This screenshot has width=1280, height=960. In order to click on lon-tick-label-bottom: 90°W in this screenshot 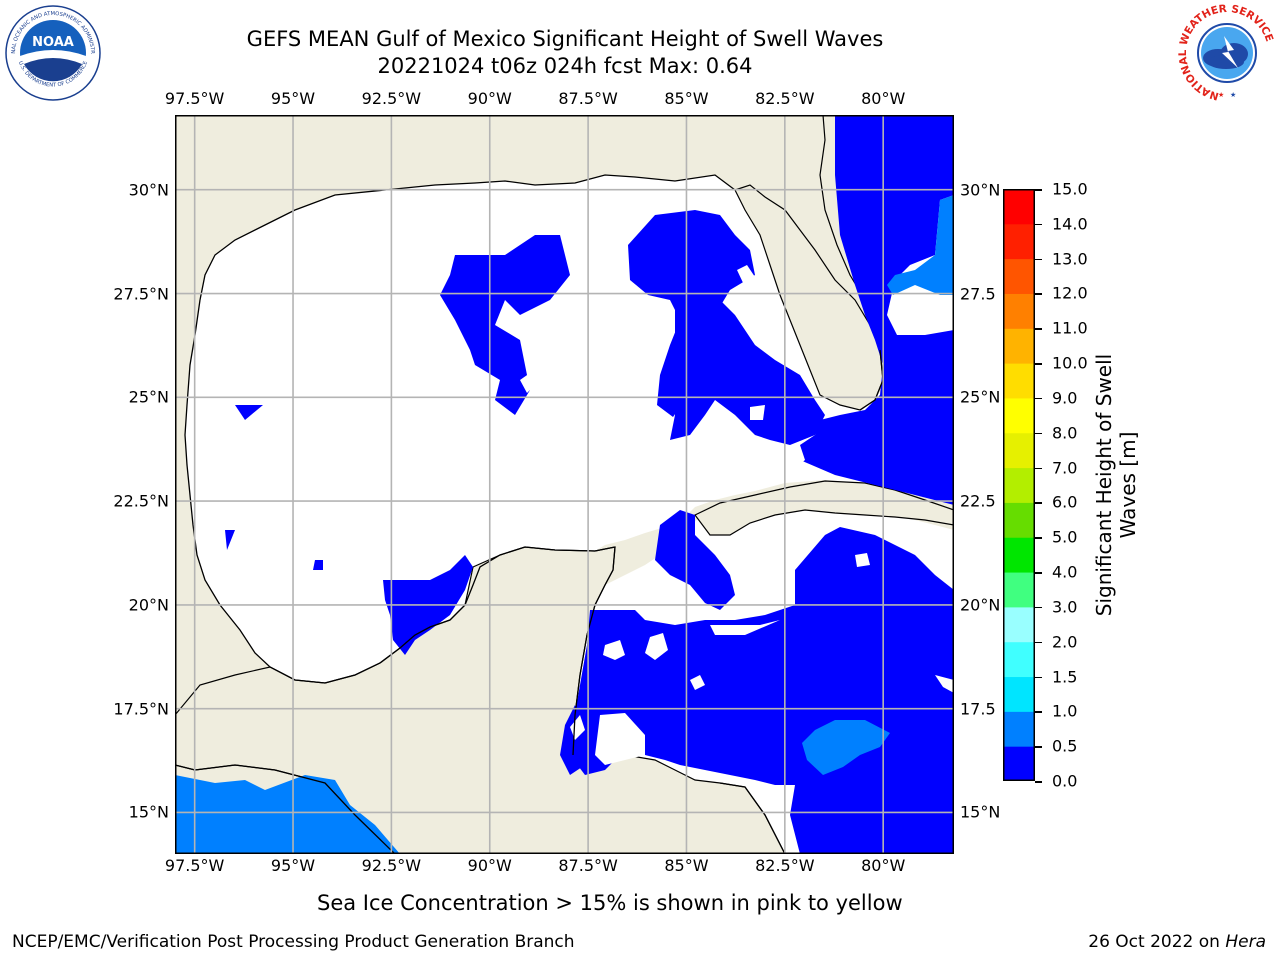, I will do `click(489, 865)`.